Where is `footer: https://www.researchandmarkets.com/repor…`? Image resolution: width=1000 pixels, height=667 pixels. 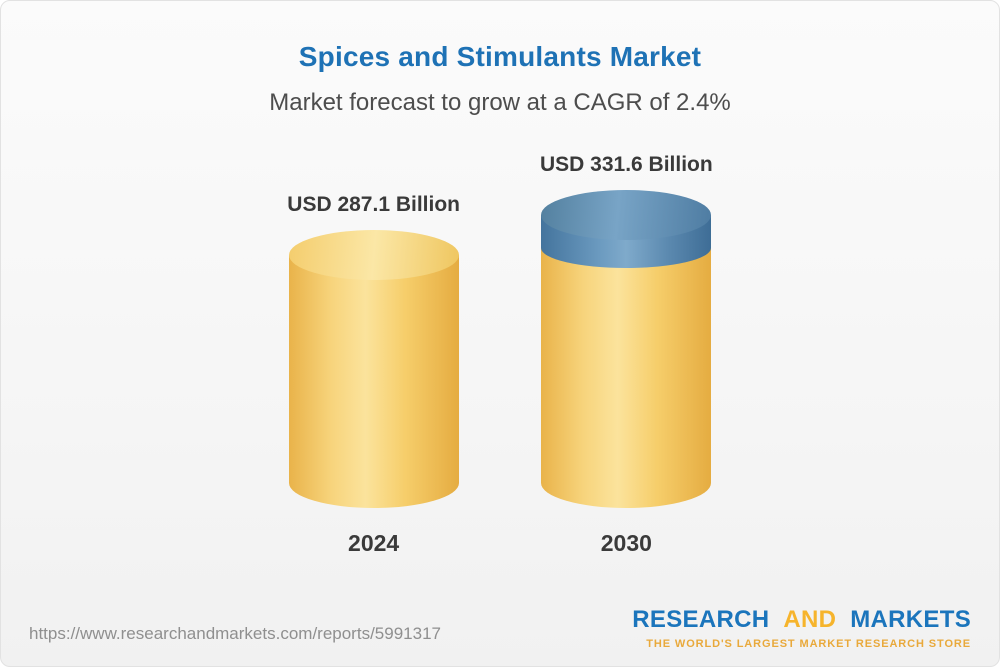
footer: https://www.researchandmarkets.com/repor… is located at coordinates (500, 626).